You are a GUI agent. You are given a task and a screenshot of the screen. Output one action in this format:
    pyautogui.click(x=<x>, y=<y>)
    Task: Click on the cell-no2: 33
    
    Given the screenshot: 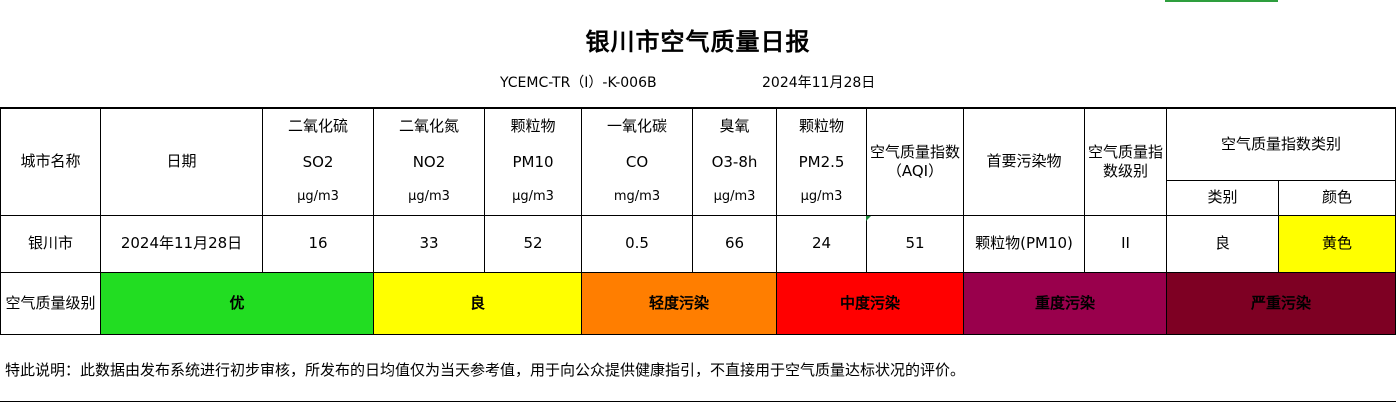 What is the action you would take?
    pyautogui.click(x=429, y=244)
    